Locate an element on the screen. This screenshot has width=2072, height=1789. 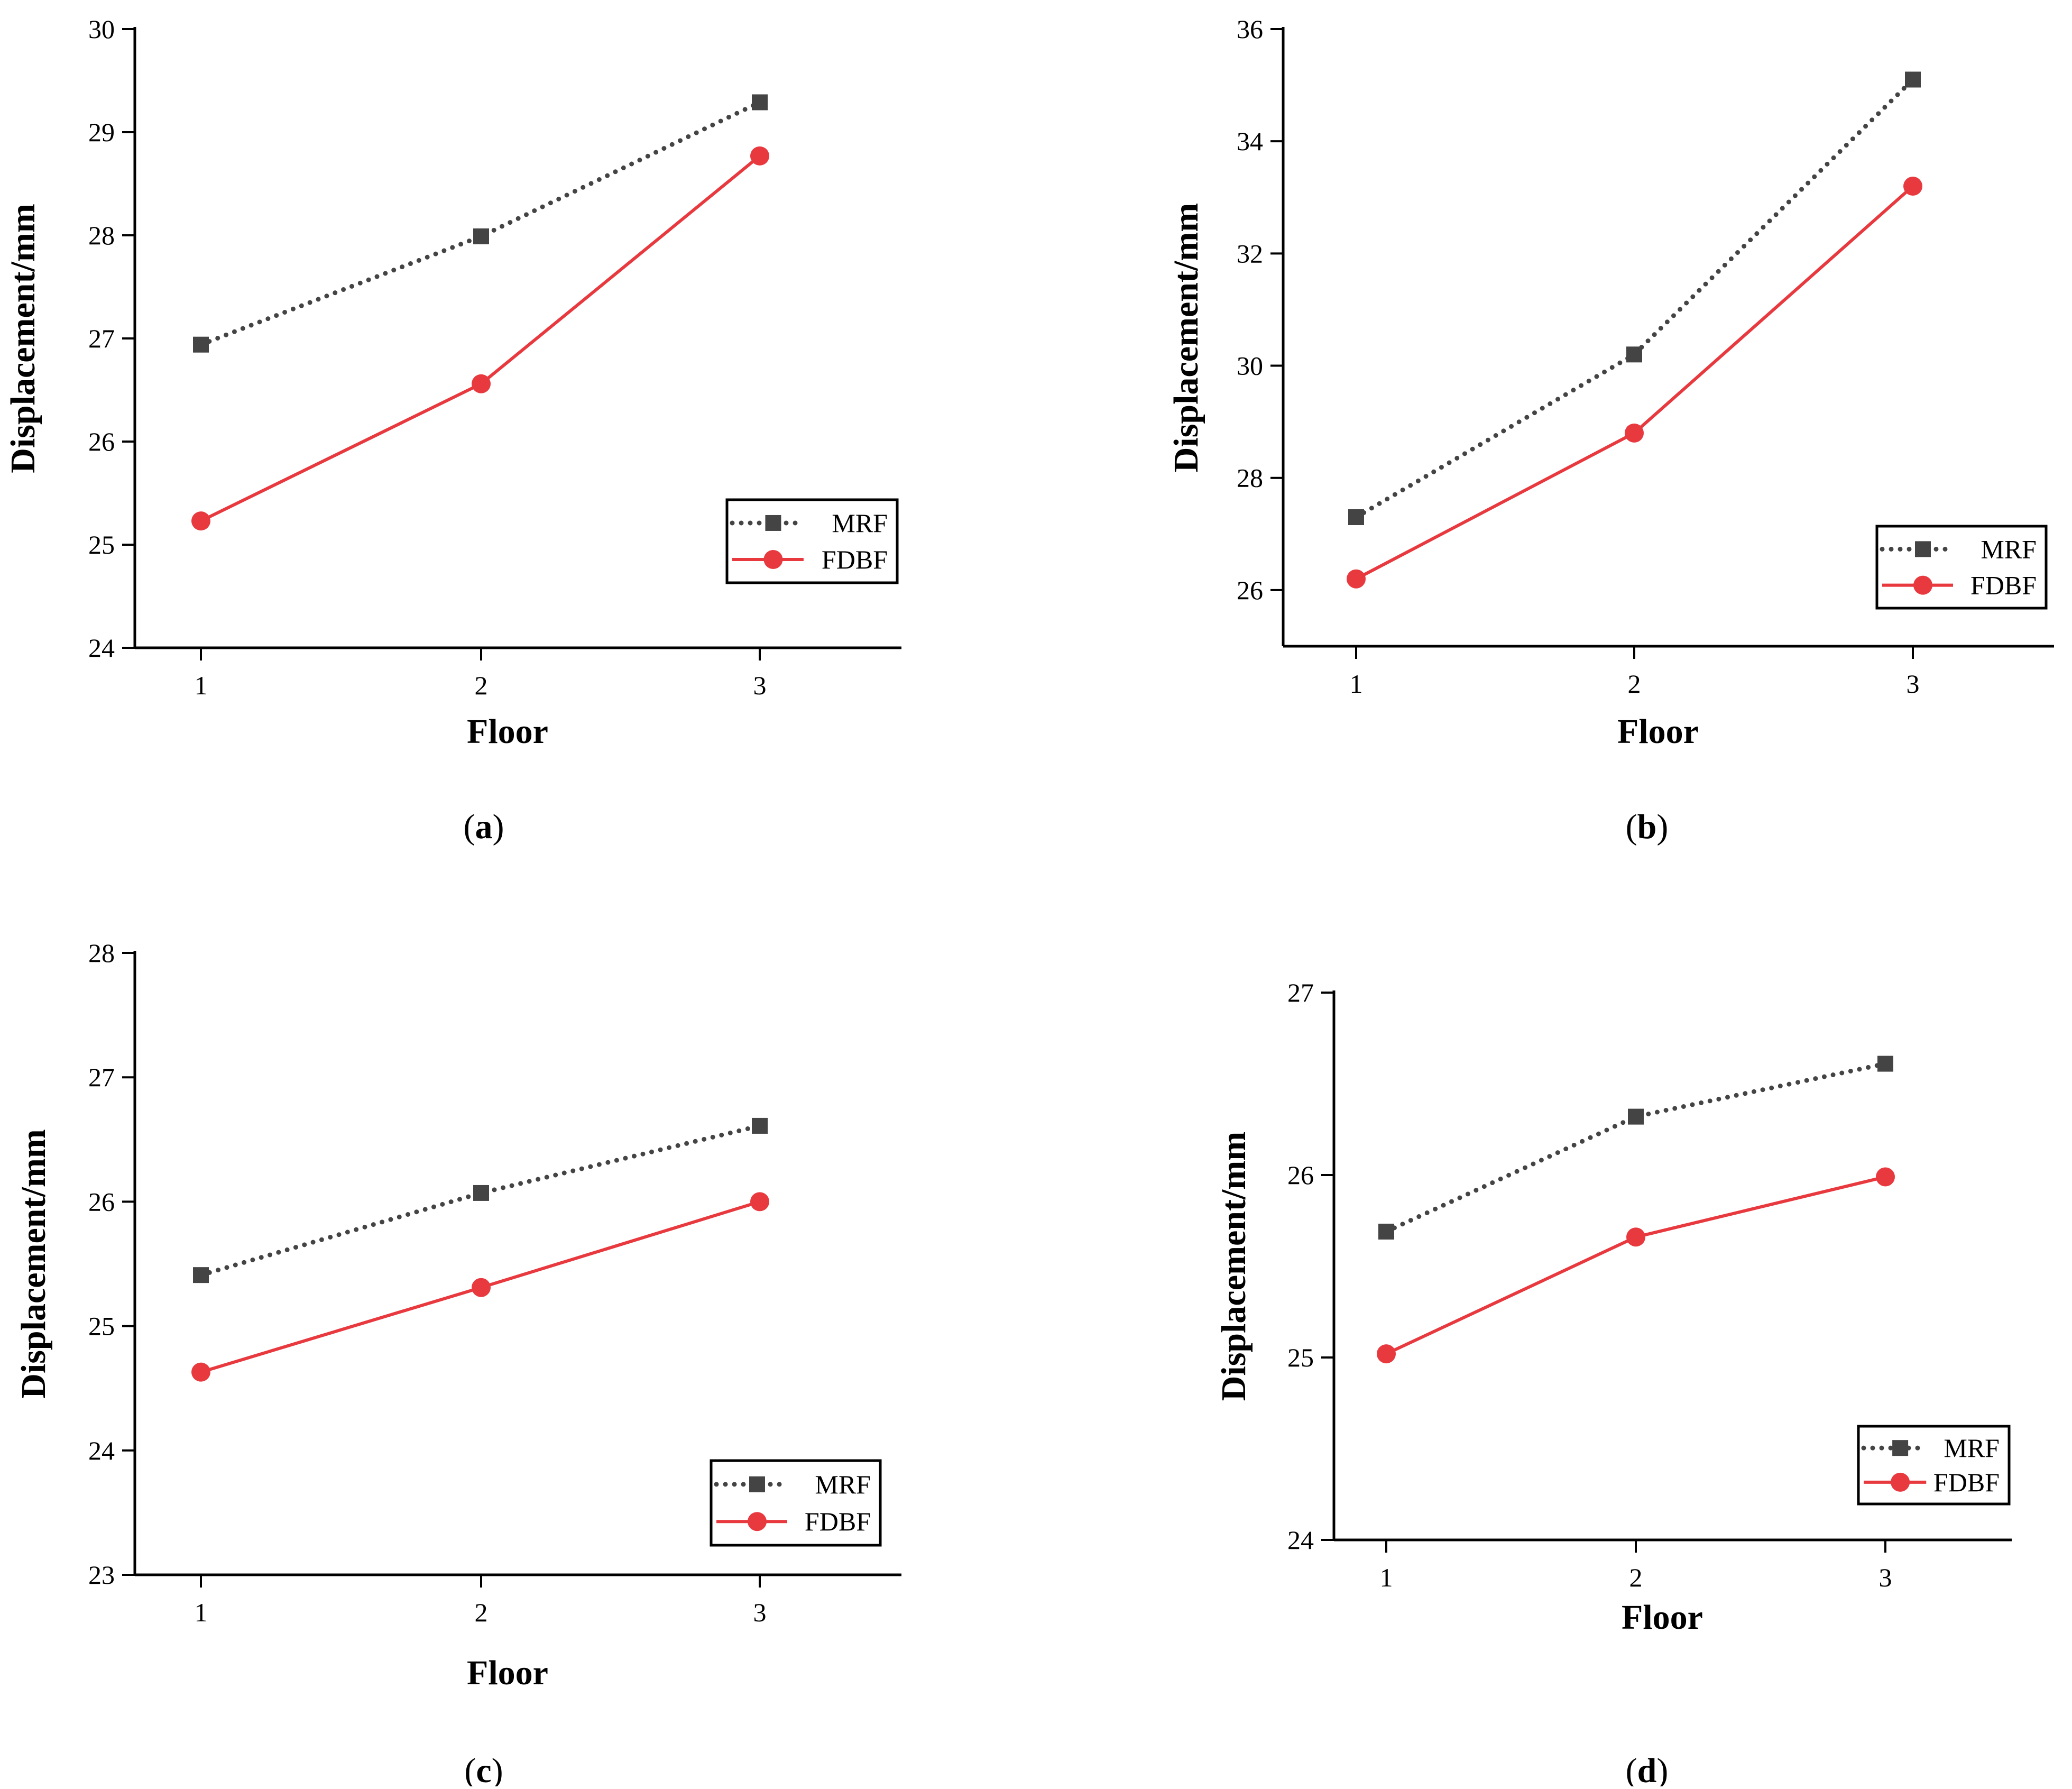
y-tick-label: 34 is located at coordinates (1250, 141).